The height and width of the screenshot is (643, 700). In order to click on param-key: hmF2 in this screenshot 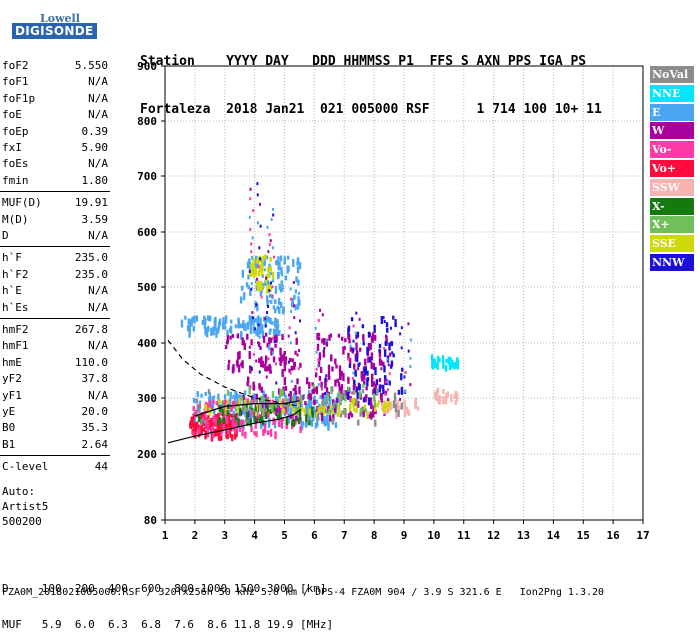, I will do `click(15, 329)`.